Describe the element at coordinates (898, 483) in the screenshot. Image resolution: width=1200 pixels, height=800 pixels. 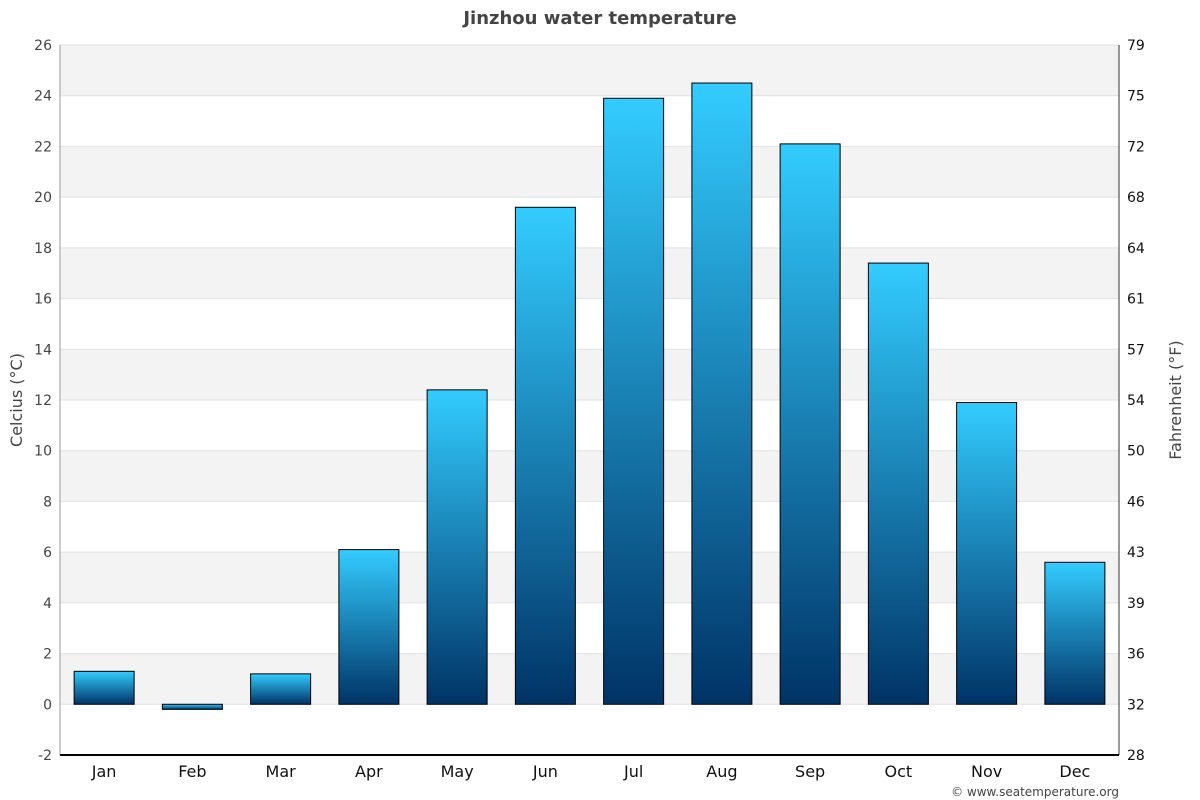
I see `bar-oct` at that location.